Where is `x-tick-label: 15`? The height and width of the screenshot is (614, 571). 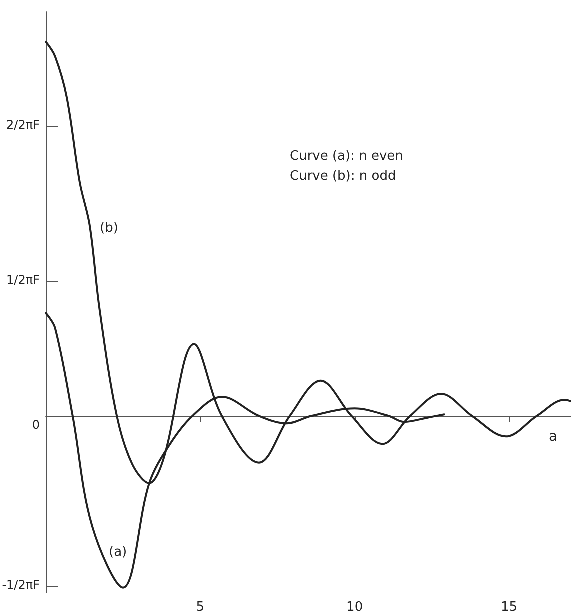 x-tick-label: 15 is located at coordinates (509, 607).